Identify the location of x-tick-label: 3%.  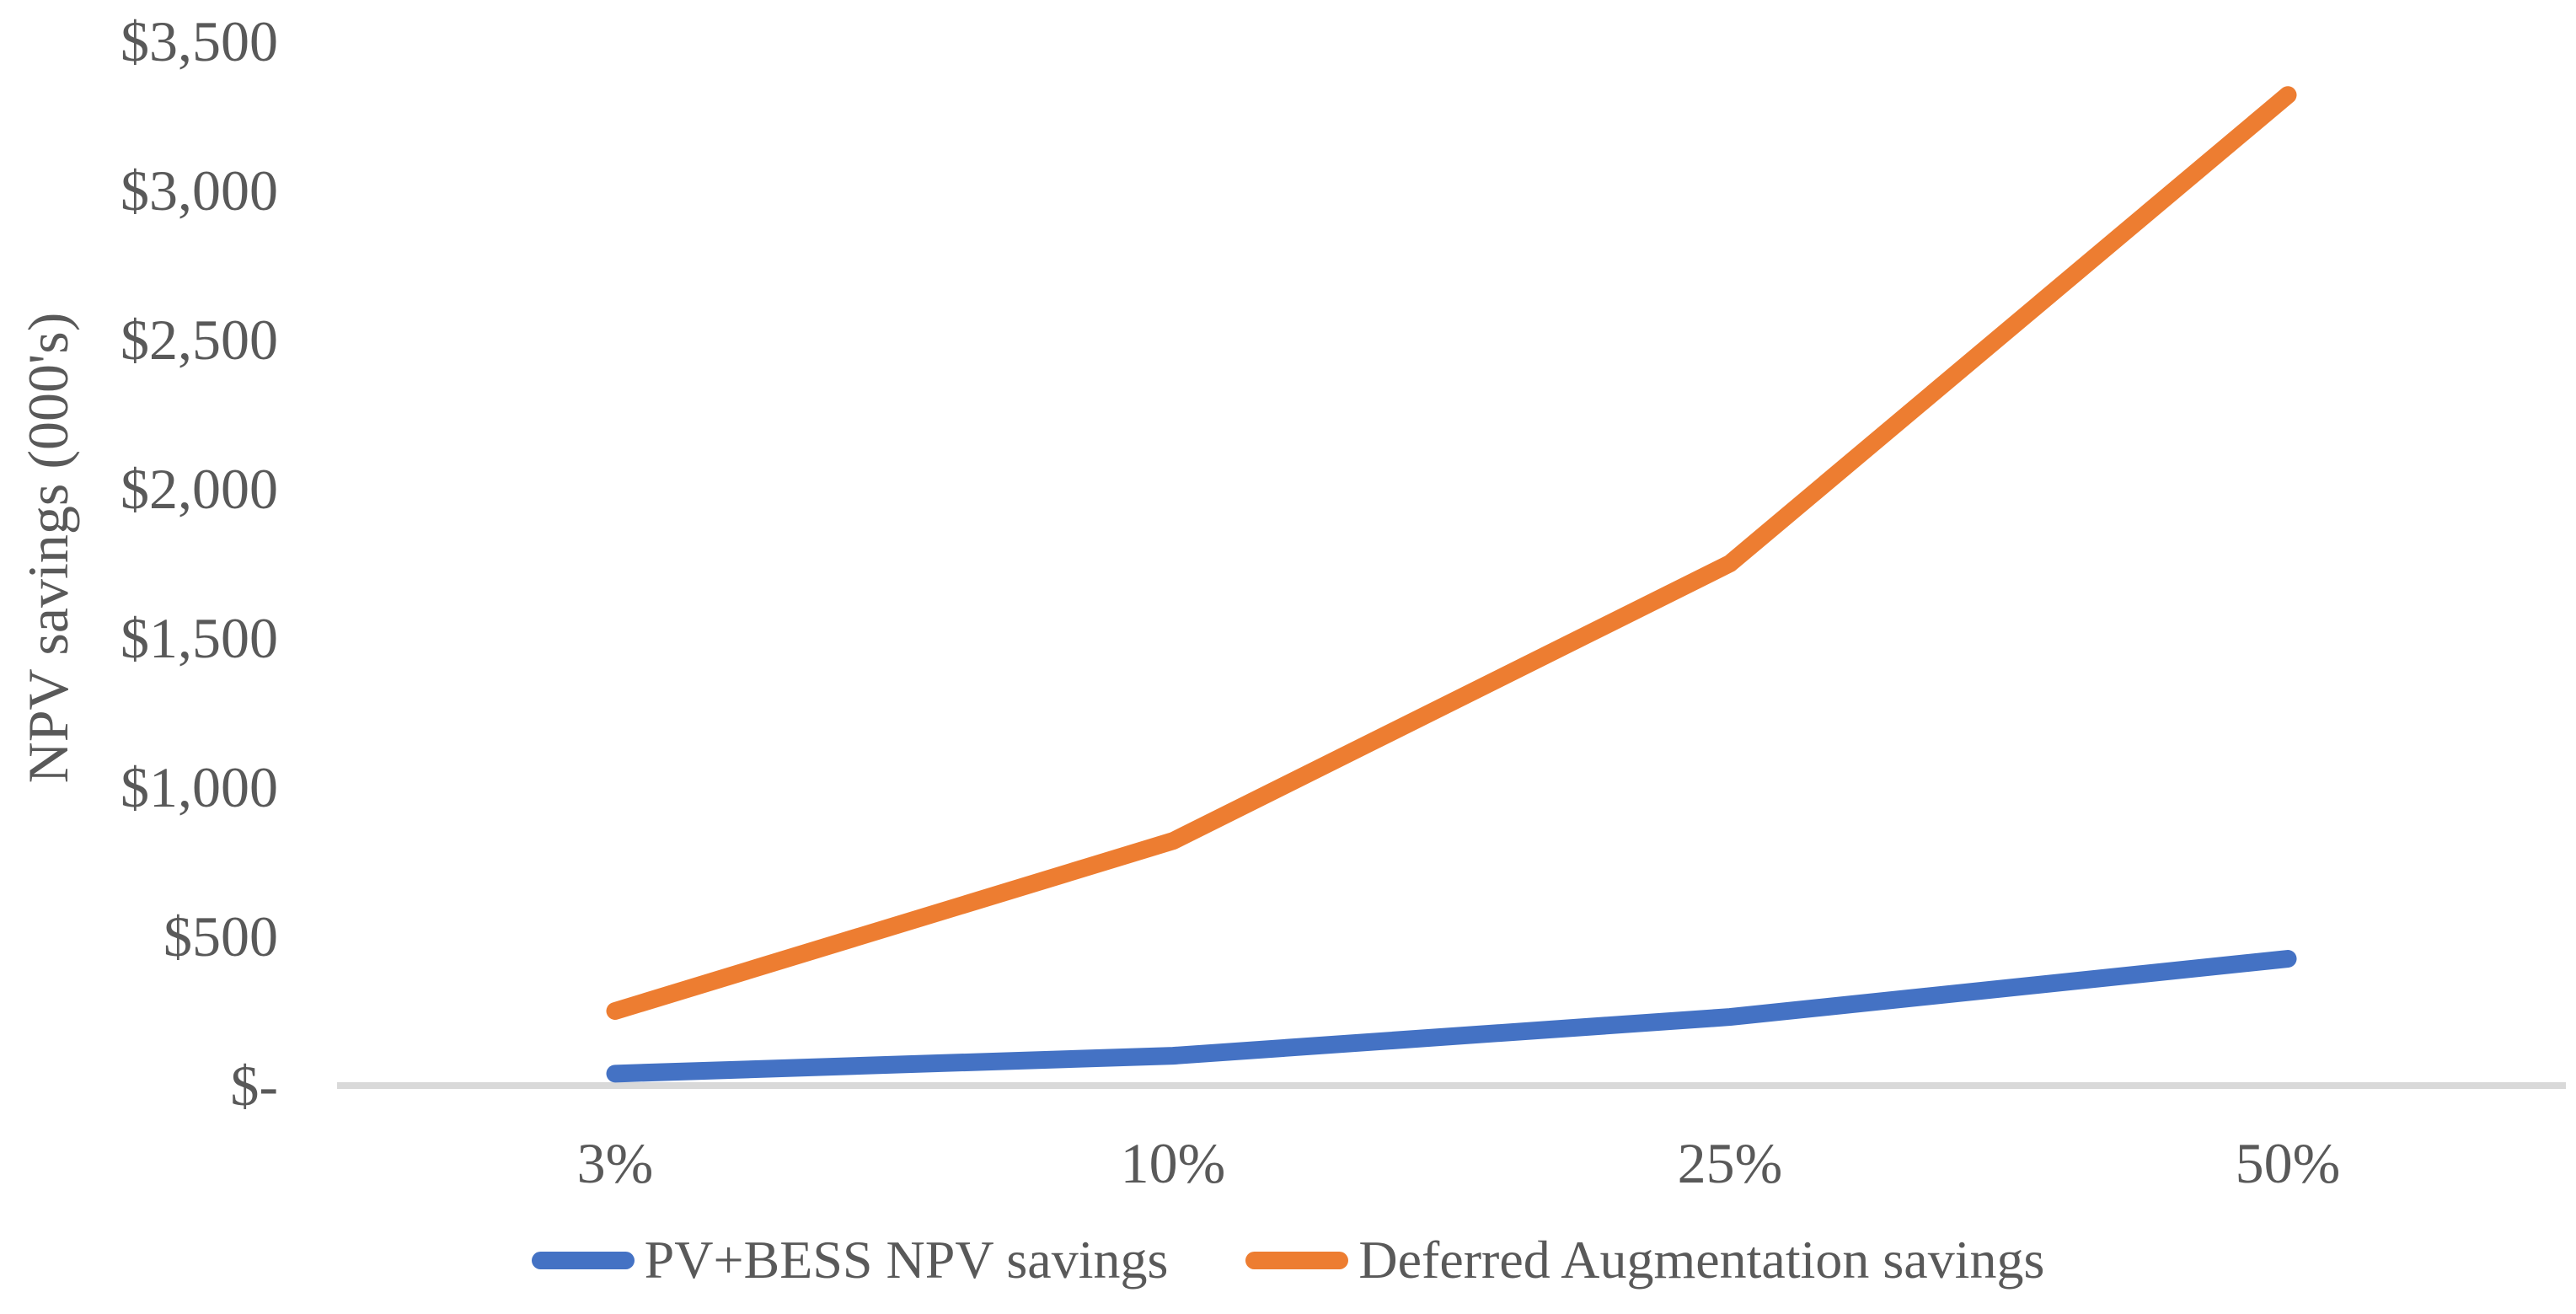
(615, 1163).